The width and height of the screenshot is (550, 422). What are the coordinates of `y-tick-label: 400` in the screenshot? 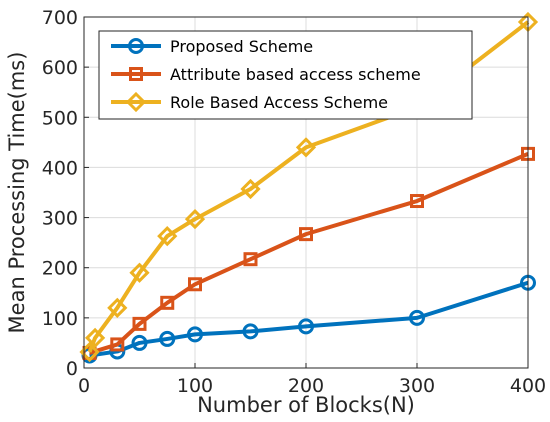 It's located at (60, 168).